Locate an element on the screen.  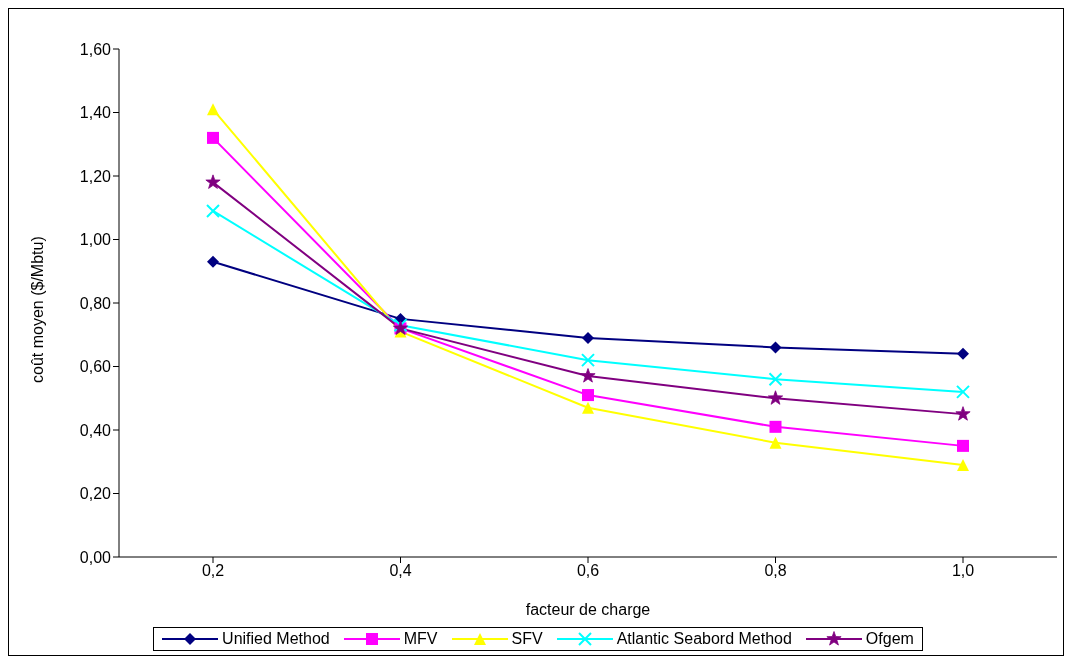
y-tick-label: 1,00 is located at coordinates (95, 240).